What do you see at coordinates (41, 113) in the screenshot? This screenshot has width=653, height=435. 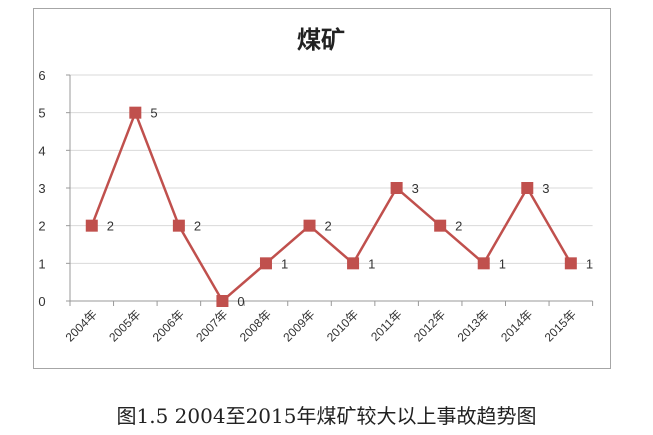 I see `y-tick-label: 5` at bounding box center [41, 113].